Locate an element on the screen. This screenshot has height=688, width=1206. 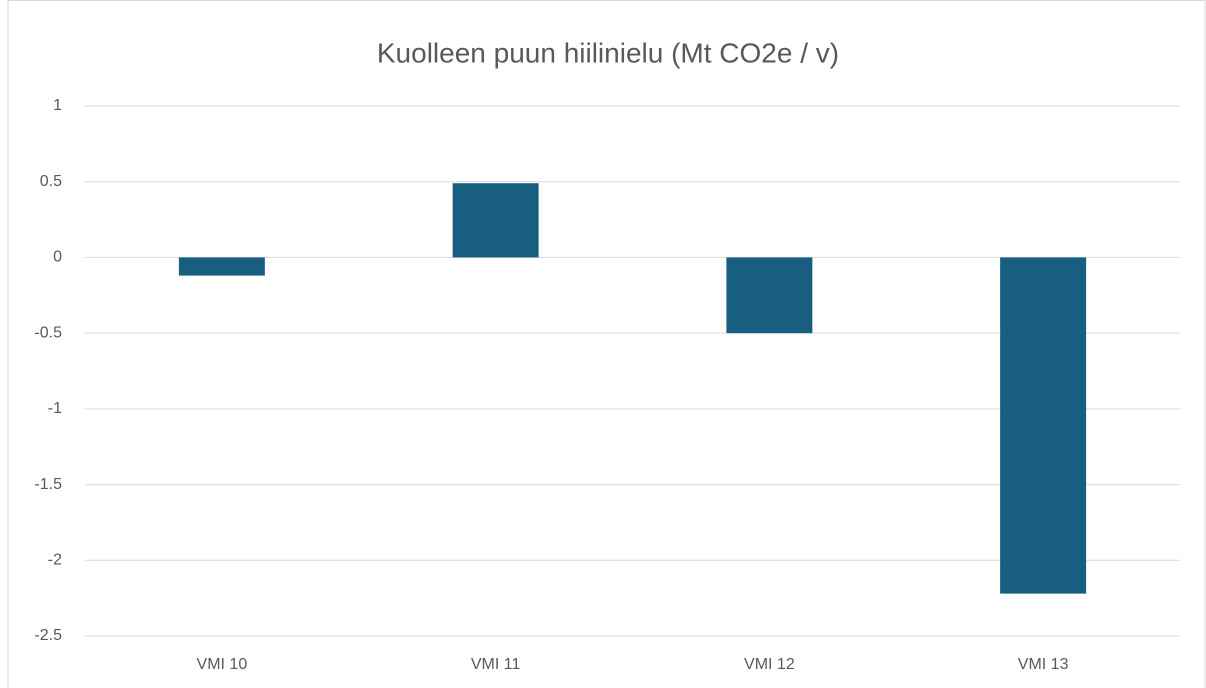
chart-title: Kuolleen puun hiilinielu (Mt CO2e / v) is located at coordinates (608, 52).